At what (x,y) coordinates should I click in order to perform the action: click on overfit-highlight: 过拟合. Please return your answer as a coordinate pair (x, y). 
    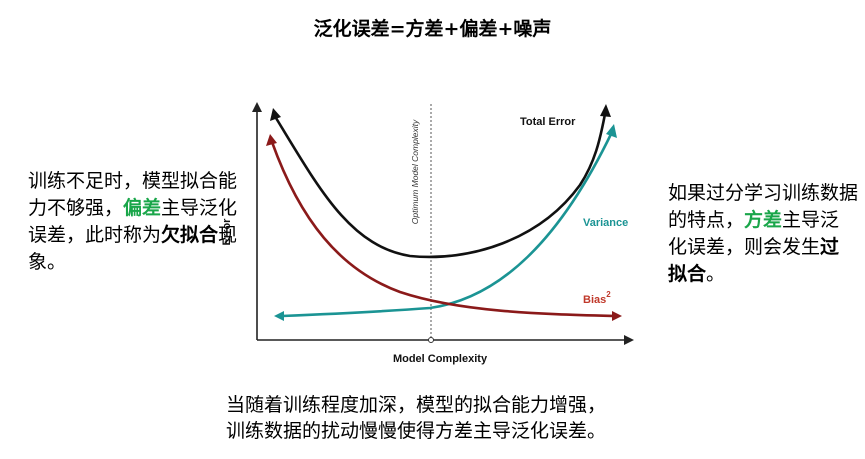
    Looking at the image, I should click on (754, 260).